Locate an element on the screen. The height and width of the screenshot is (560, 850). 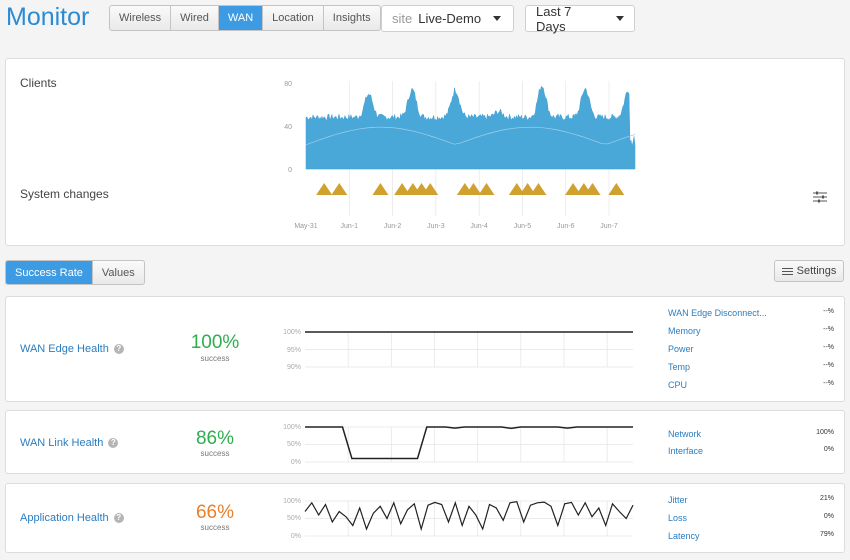
settings-label: Settings is located at coordinates (816, 271).